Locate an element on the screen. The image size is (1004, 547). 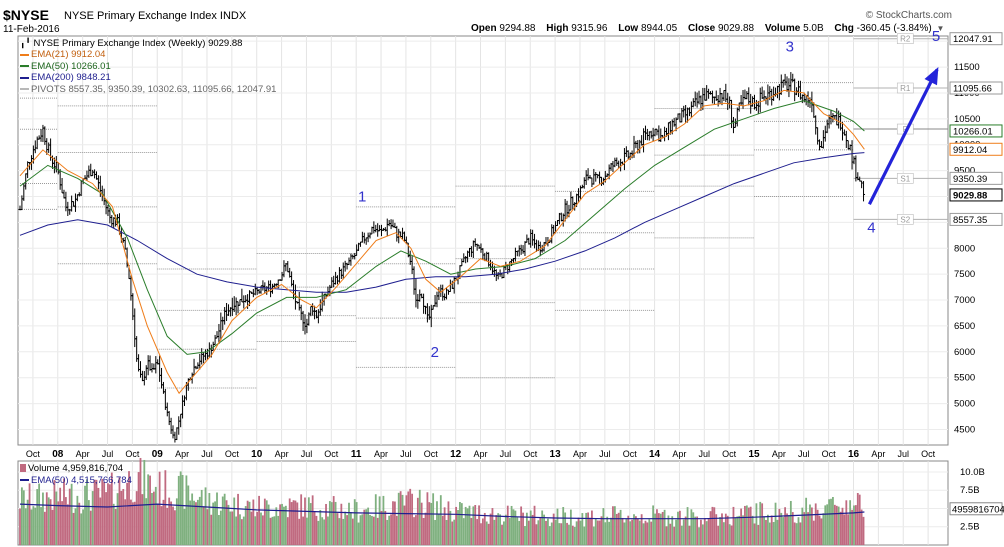
legend-volume: Volume 4,959,816,704 is located at coordinates (76, 469).